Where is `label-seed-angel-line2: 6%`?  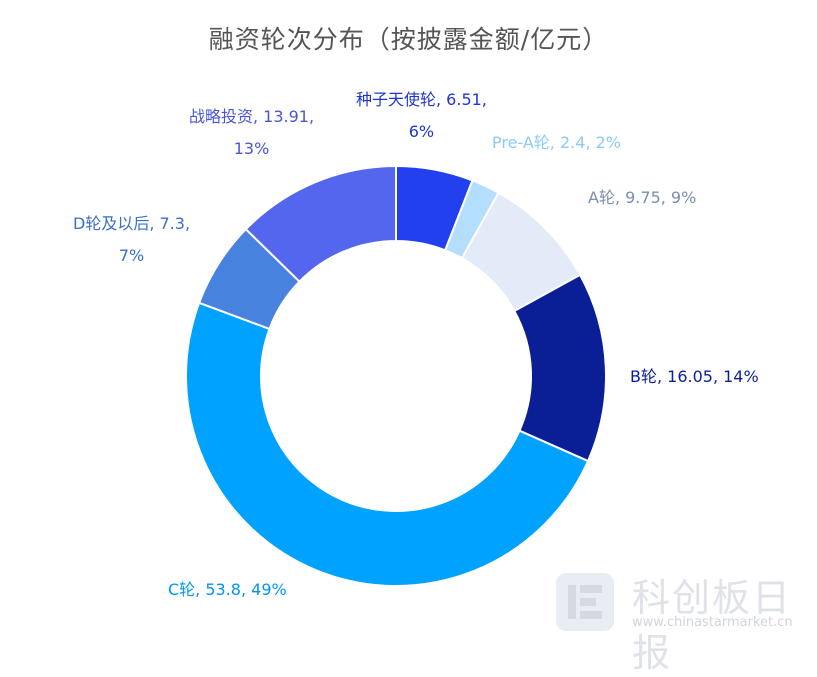 label-seed-angel-line2: 6% is located at coordinates (421, 131).